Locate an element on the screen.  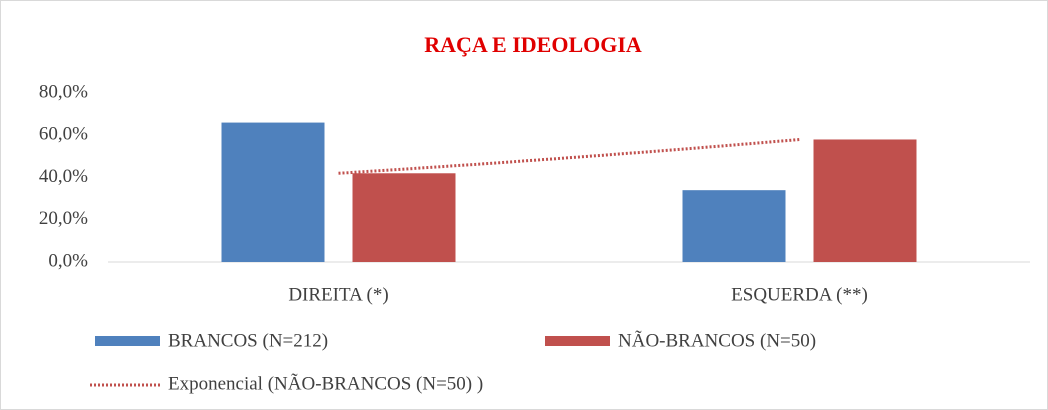
y-tick-label: 0,0% is located at coordinates (68, 260).